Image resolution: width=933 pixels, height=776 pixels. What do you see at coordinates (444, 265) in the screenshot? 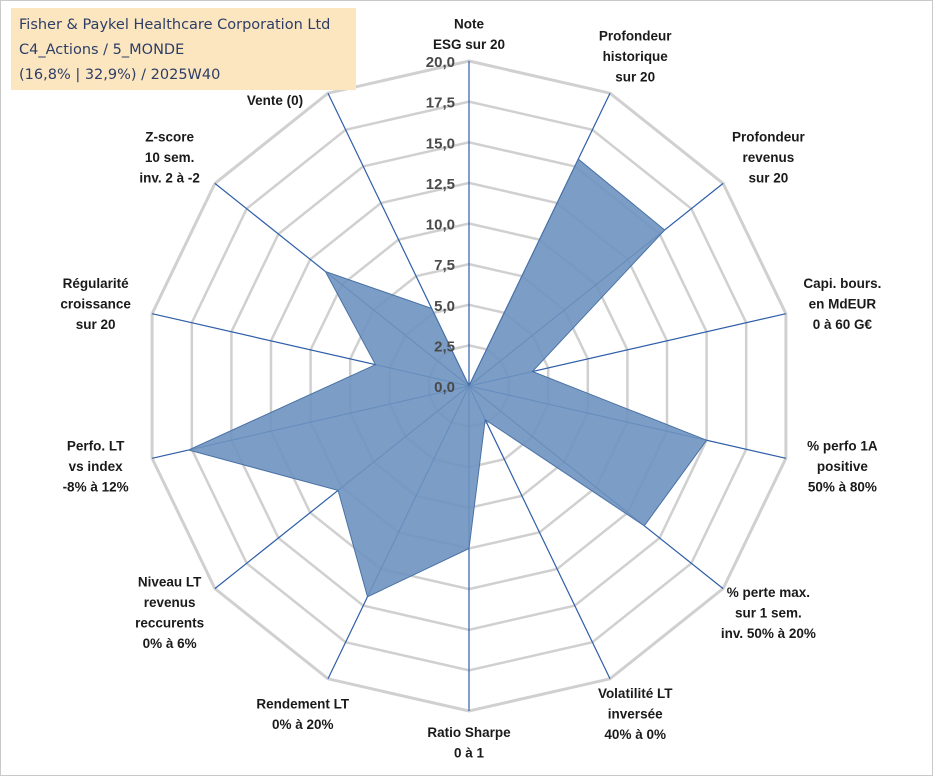
I see `tick-label: 7,5` at bounding box center [444, 265].